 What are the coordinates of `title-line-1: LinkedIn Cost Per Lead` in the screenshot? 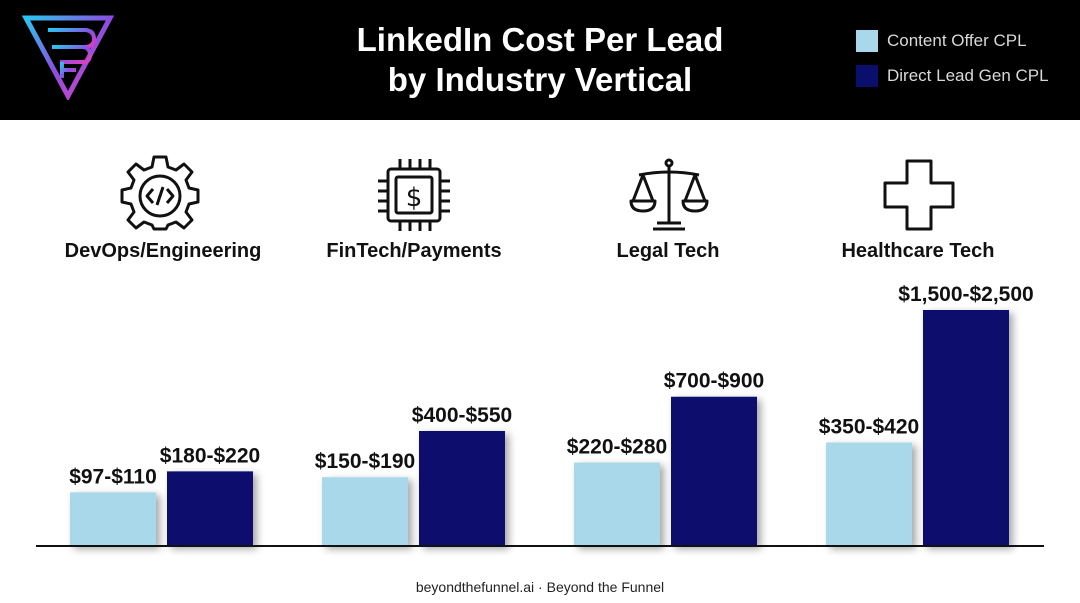 It's located at (540, 39).